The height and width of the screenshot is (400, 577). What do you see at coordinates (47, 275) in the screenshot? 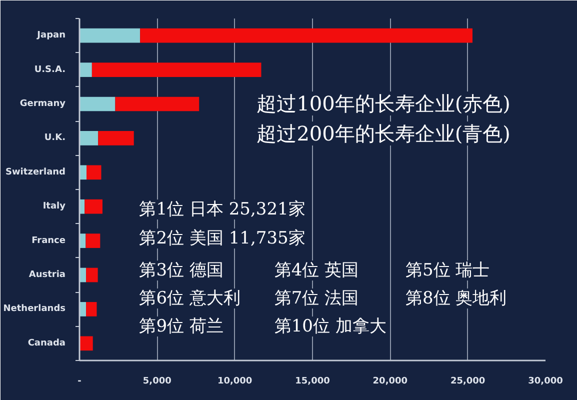
I see `y-tick-label: Austria` at bounding box center [47, 275].